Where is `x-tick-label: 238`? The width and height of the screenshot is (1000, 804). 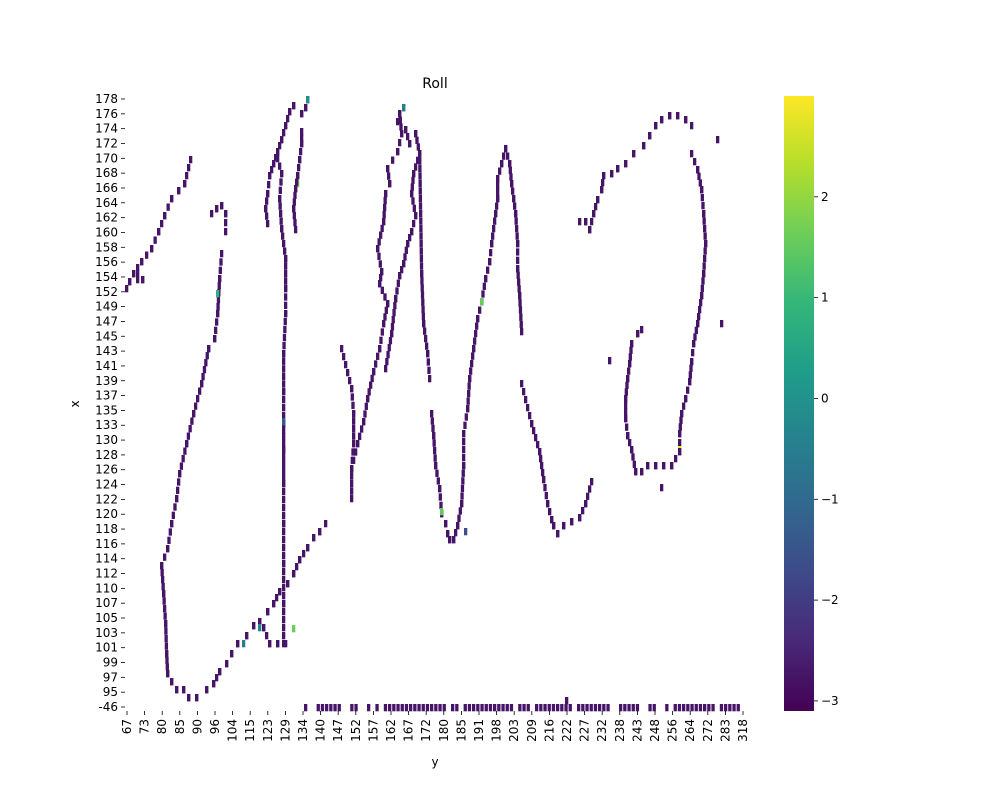 x-tick-label: 238 is located at coordinates (620, 730).